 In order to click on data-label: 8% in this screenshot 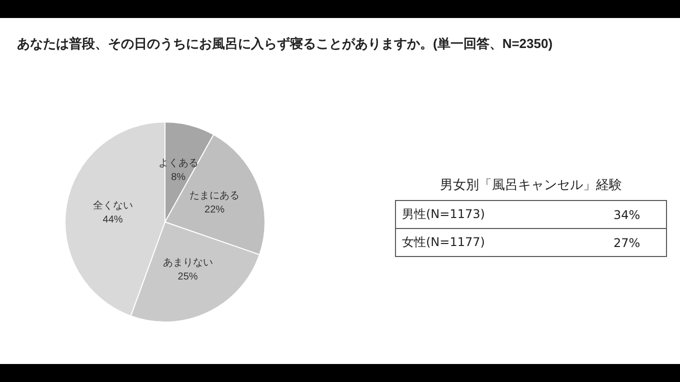, I will do `click(178, 178)`.